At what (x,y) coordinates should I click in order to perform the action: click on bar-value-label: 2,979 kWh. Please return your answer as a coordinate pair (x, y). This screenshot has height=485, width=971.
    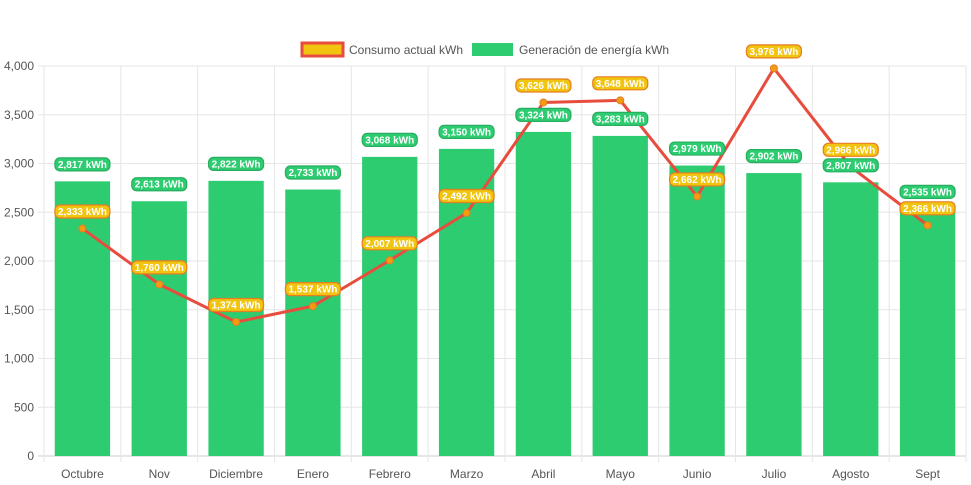
    Looking at the image, I should click on (697, 149).